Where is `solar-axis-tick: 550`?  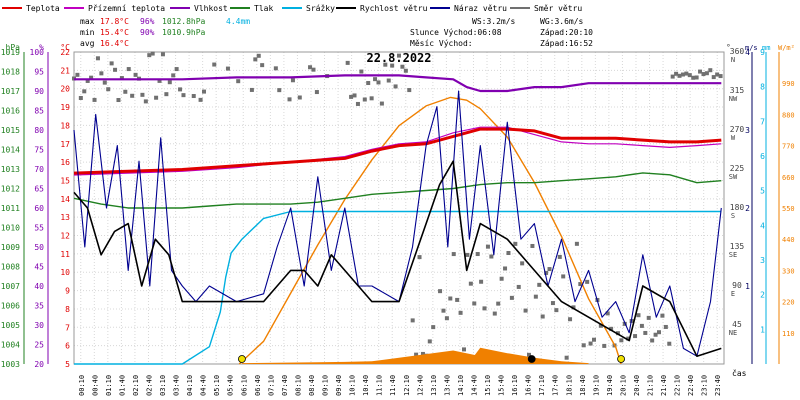 solar-axis-tick: 550 is located at coordinates (788, 209).